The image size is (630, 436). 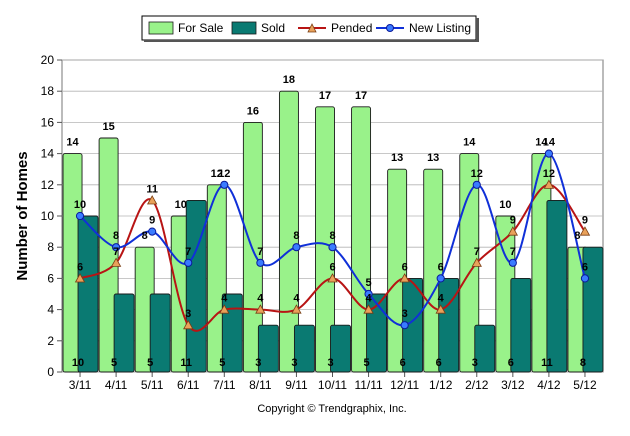 I want to click on x-tick-label: 1/12, so click(x=441, y=385).